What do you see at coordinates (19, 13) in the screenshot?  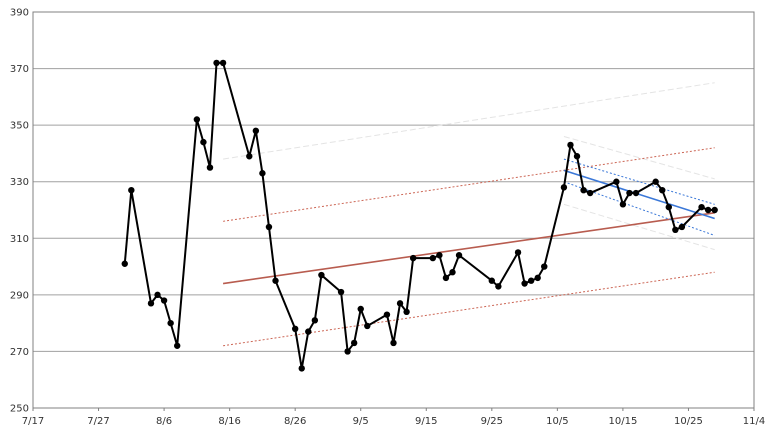 I see `y-tick-label: 390` at bounding box center [19, 13].